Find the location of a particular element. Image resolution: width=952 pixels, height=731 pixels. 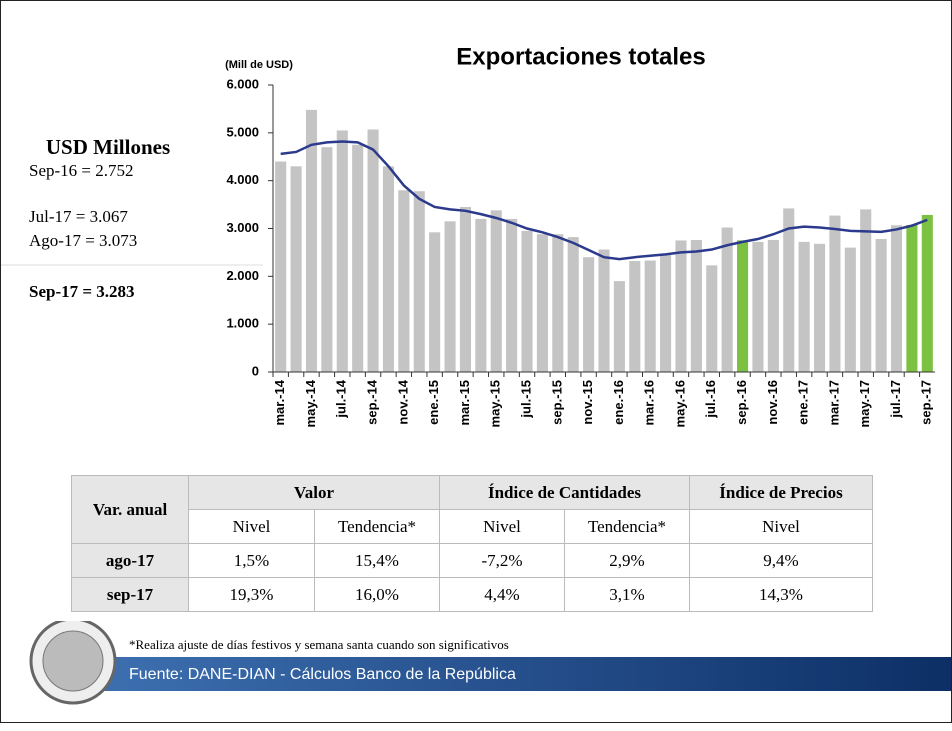

y-tick-label: 2.000 is located at coordinates (242, 275).